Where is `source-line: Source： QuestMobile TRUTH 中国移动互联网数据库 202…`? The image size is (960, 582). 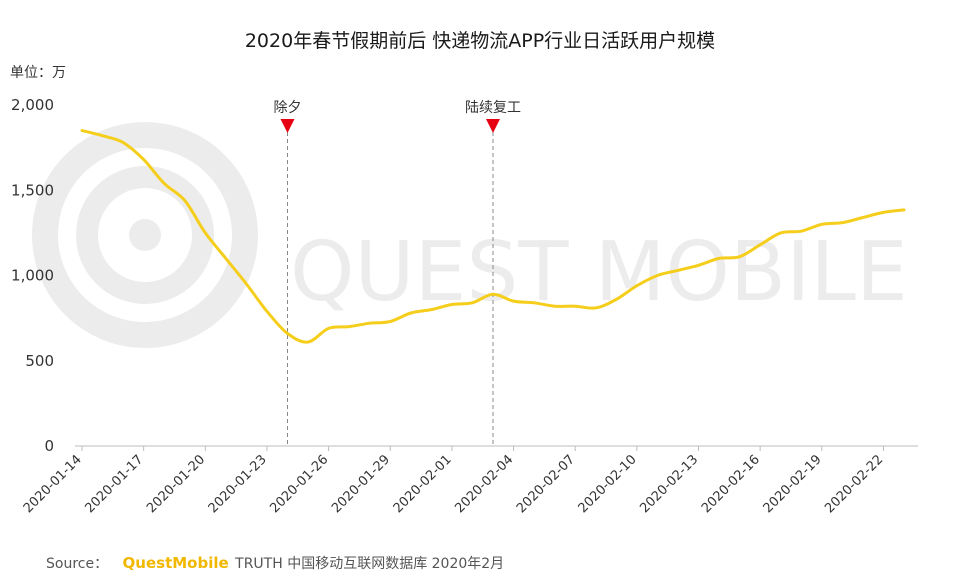 source-line: Source： QuestMobile TRUTH 中国移动互联网数据库 202… is located at coordinates (275, 563).